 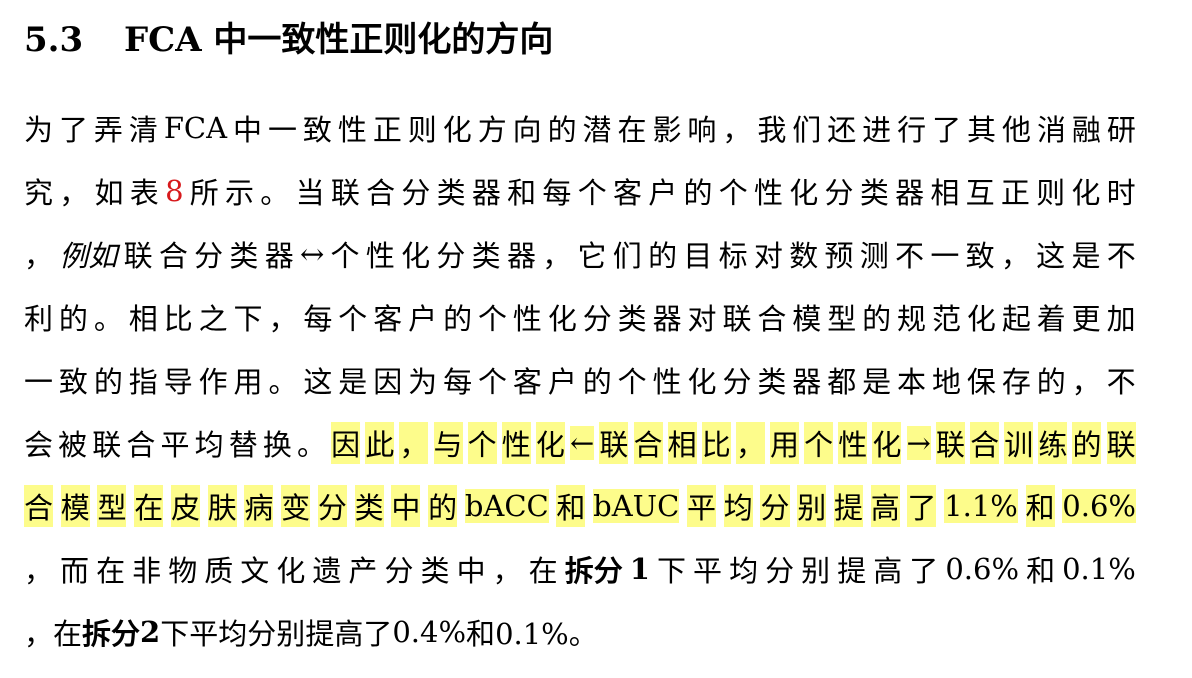 I want to click on text-segment: 平, so click(x=708, y=570).